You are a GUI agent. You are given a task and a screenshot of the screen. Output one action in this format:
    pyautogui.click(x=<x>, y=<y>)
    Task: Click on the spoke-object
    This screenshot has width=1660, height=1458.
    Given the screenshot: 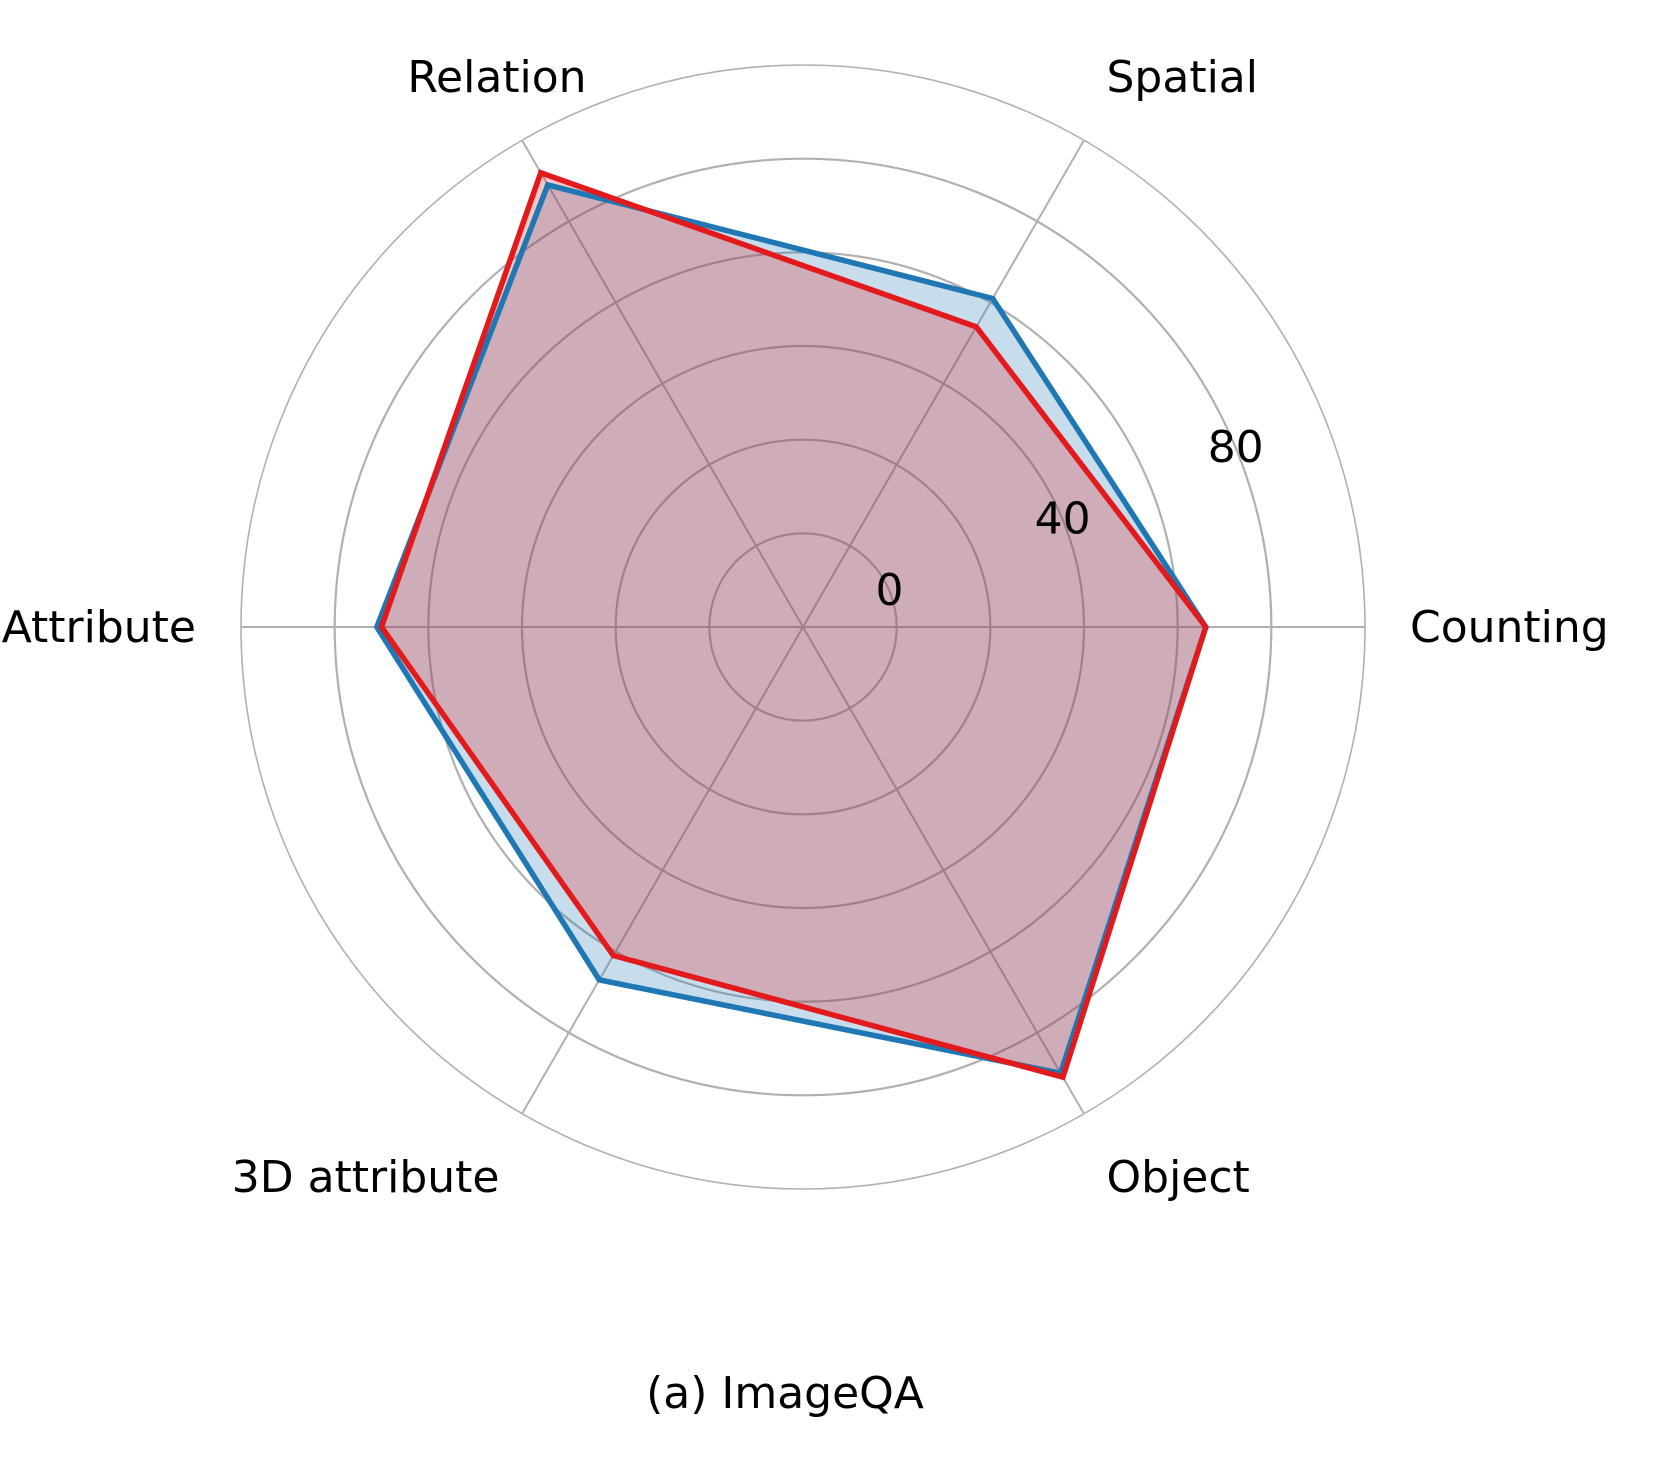 What is the action you would take?
    pyautogui.click(x=943, y=870)
    